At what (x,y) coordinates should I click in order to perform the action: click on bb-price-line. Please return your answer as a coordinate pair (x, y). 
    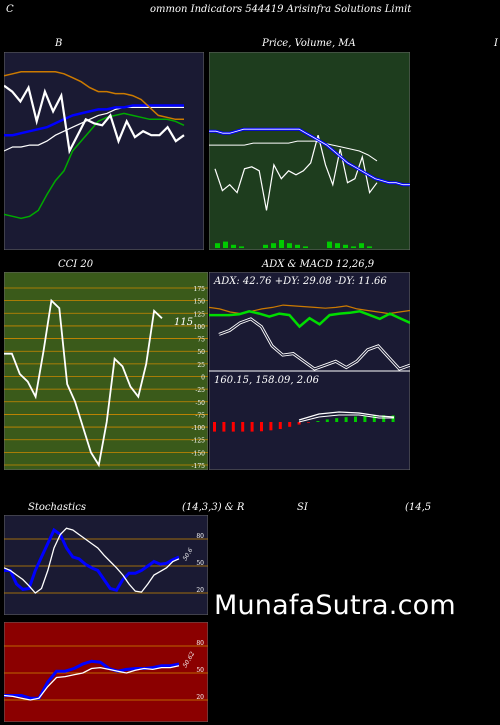
    Looking at the image, I should click on (94, 119).